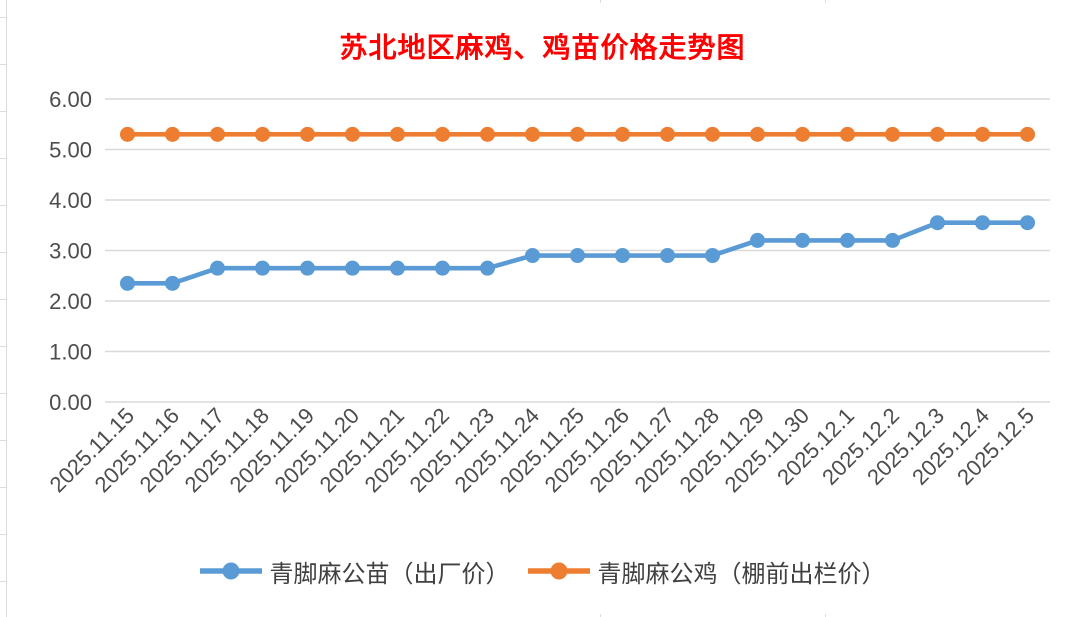 The image size is (1085, 617). I want to click on legend-label-adult-chicken: 青脚麻公鸡（棚前出栏价）, so click(741, 574).